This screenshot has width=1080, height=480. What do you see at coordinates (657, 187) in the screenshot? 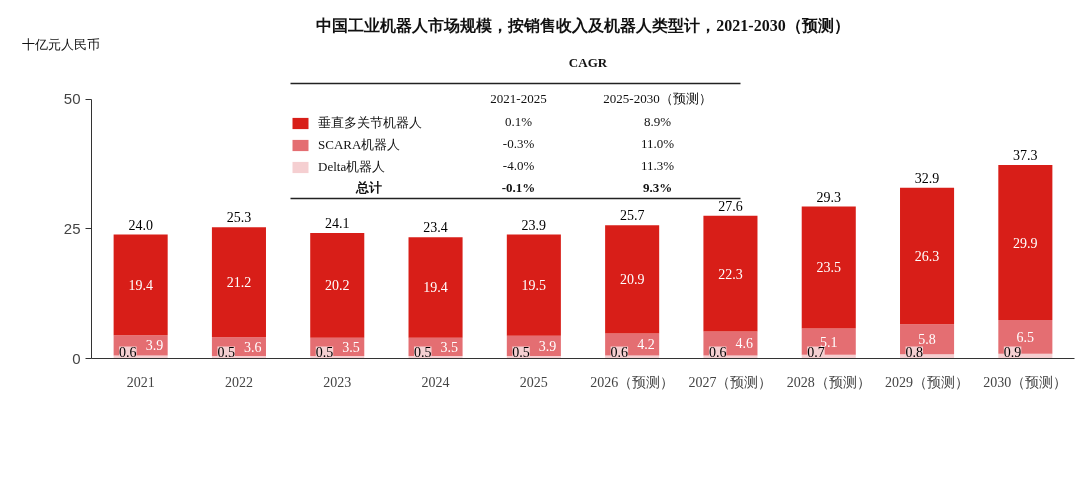
I see `annotation: 9.3%` at bounding box center [657, 187].